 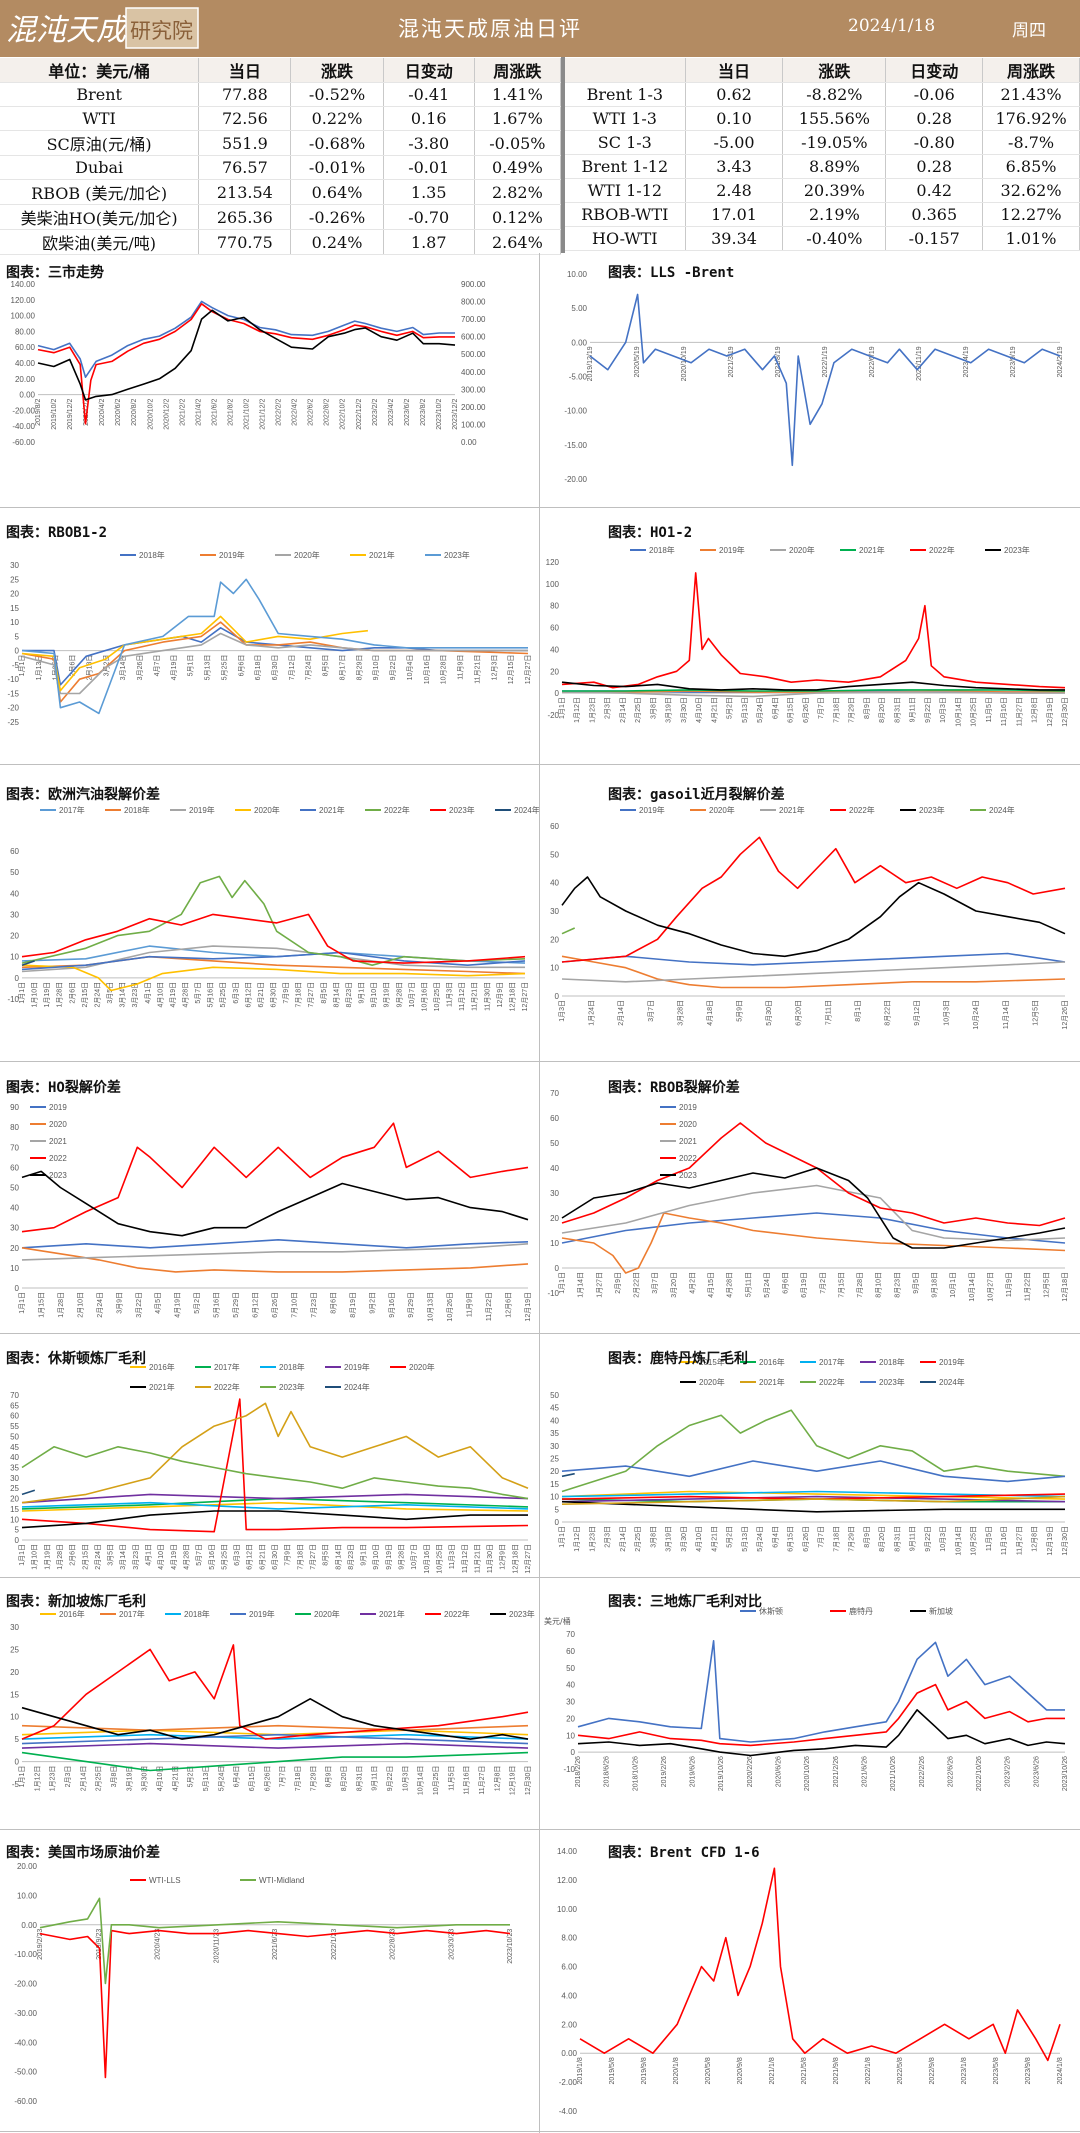 What do you see at coordinates (118, 411) in the screenshot?
I see `x-tick-label: 2020/6/2` at bounding box center [118, 411].